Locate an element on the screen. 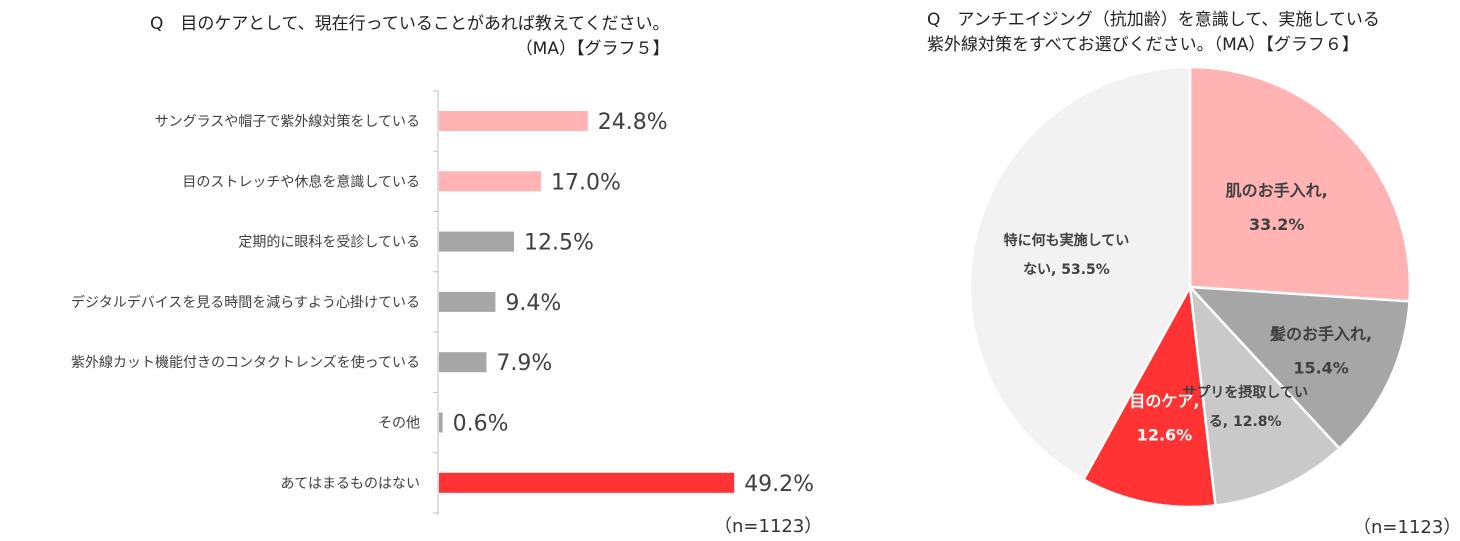  pie-slice-label-line: 33.2% is located at coordinates (1277, 224).